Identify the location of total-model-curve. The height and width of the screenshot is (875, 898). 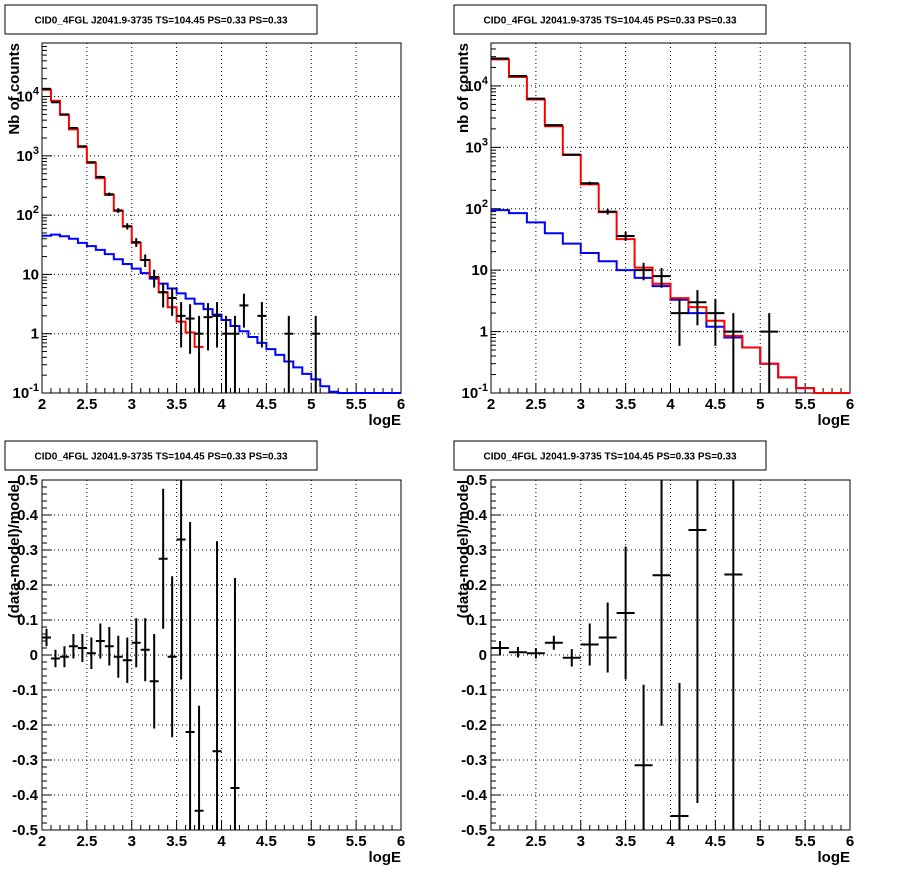
(123, 218).